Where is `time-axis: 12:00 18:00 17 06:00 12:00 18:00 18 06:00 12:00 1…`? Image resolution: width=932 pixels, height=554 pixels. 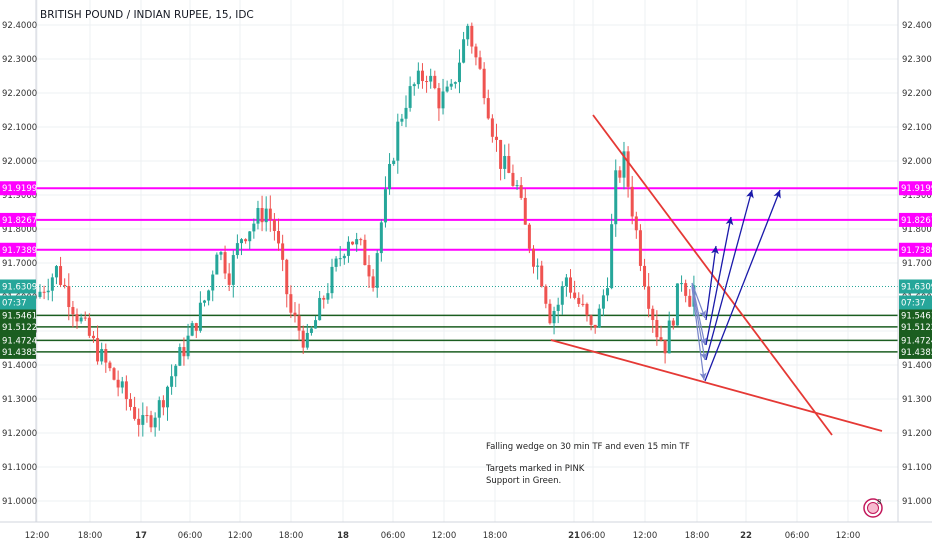 time-axis: 12:00 18:00 17 06:00 12:00 18:00 18 06:00 12:00 1… is located at coordinates (443, 536).